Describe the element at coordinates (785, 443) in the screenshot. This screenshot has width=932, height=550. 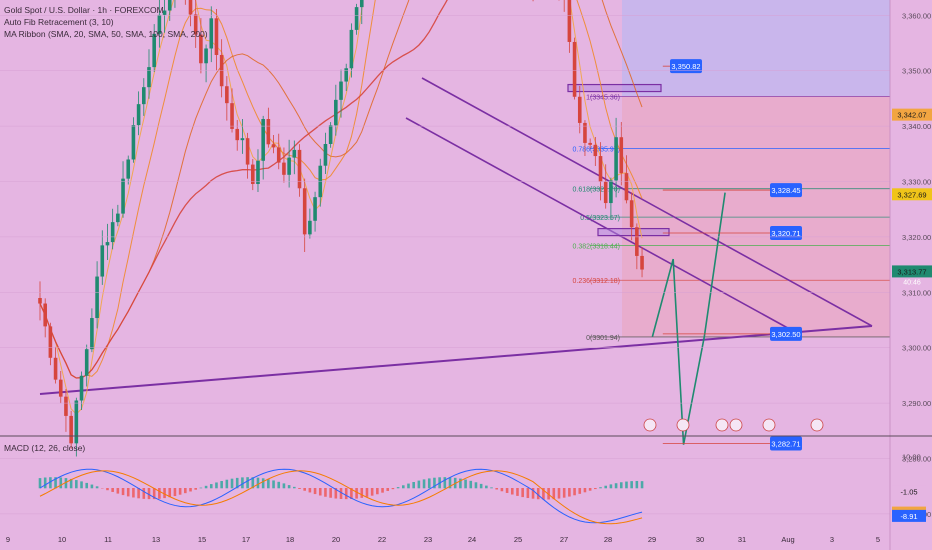
I see `target-label: 3,282.71` at that location.